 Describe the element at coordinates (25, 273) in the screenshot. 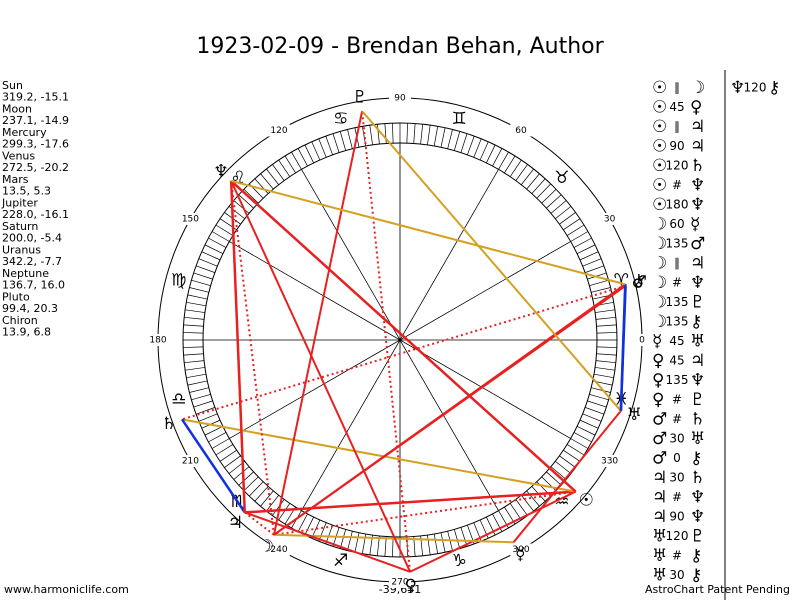

I see `planet-name: Neptune` at that location.